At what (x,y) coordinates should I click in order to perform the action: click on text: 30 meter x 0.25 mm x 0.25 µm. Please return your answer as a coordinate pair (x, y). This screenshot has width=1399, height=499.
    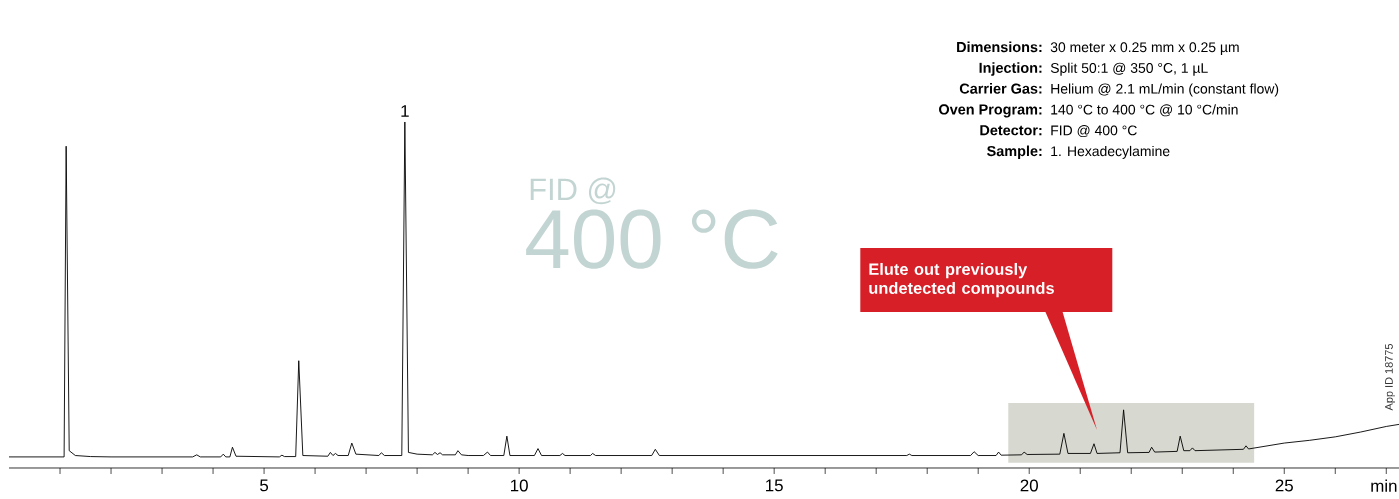
    Looking at the image, I should click on (1144, 48).